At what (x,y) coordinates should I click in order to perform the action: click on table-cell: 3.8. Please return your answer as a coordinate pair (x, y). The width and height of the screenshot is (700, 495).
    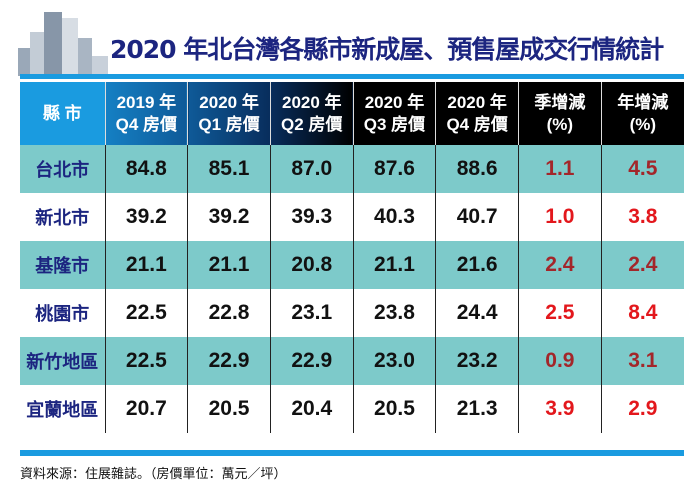
    Looking at the image, I should click on (642, 217).